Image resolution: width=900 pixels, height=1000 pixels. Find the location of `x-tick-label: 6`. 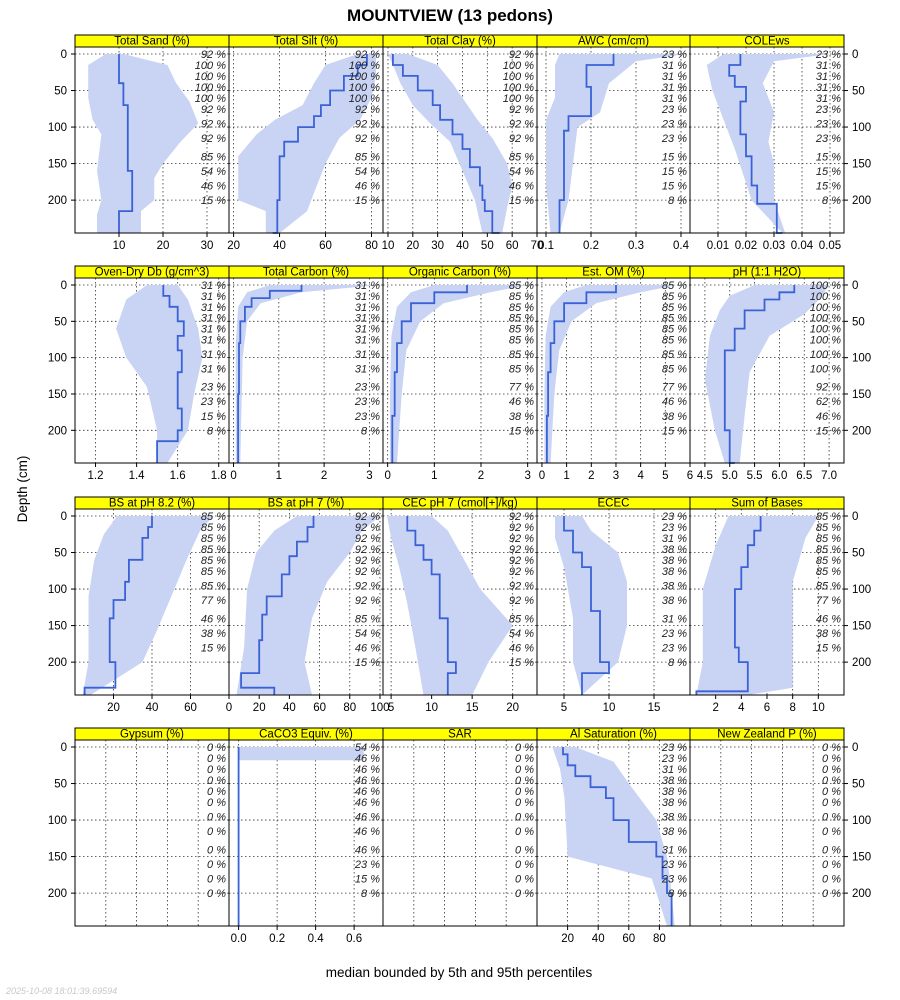

x-tick-label: 6 is located at coordinates (767, 708).